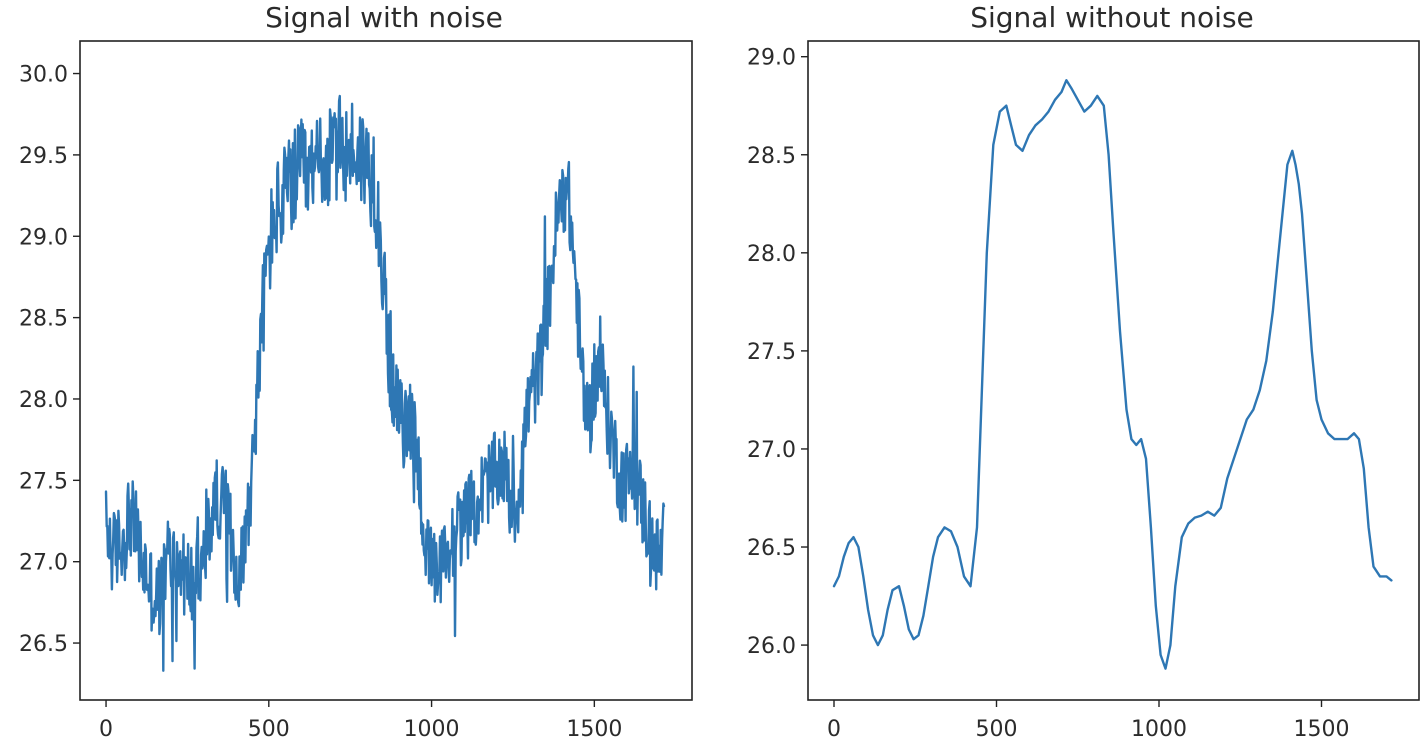 The width and height of the screenshot is (1425, 747). Describe the element at coordinates (384, 17) in the screenshot. I see `chart-title: Signal with noise` at that location.